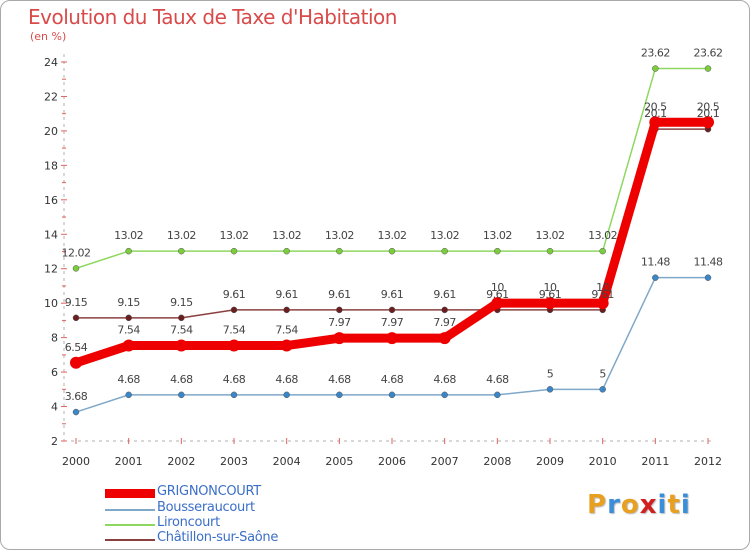 This screenshot has width=750, height=551. Describe the element at coordinates (188, 522) in the screenshot. I see `legend-label: Lironcourt` at that location.